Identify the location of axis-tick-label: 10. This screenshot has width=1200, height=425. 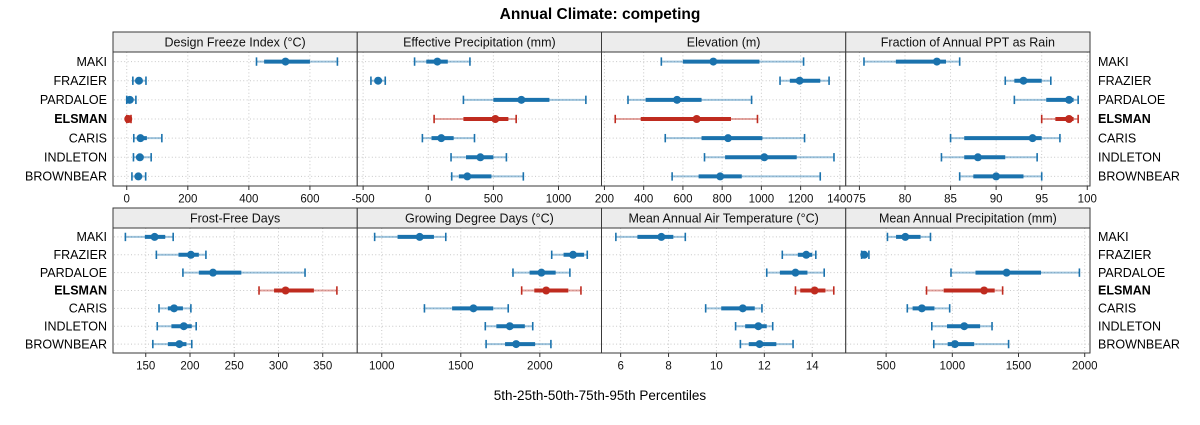
(716, 367).